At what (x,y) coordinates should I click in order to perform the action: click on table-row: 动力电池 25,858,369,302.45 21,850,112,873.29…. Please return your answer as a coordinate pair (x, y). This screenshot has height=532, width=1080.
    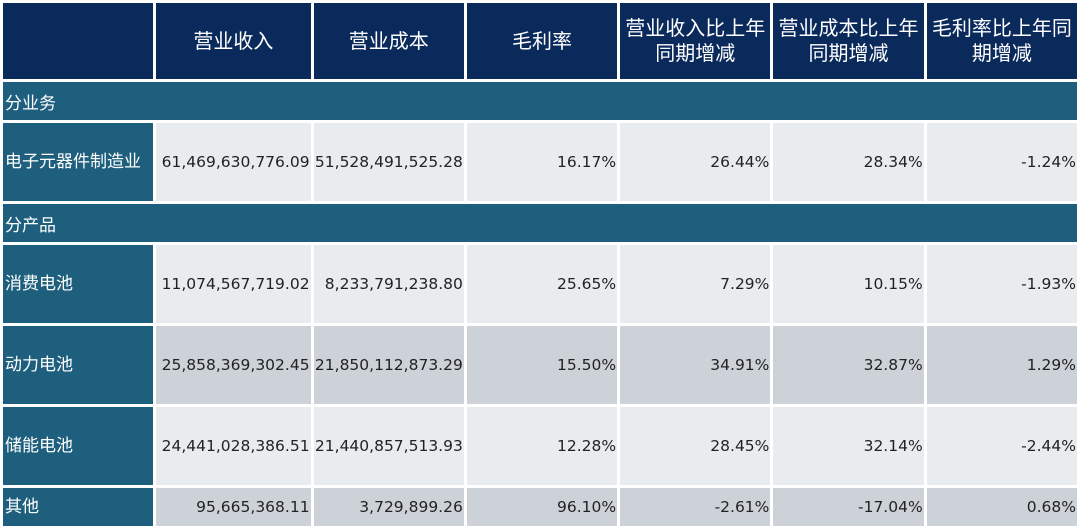
    Looking at the image, I should click on (540, 365).